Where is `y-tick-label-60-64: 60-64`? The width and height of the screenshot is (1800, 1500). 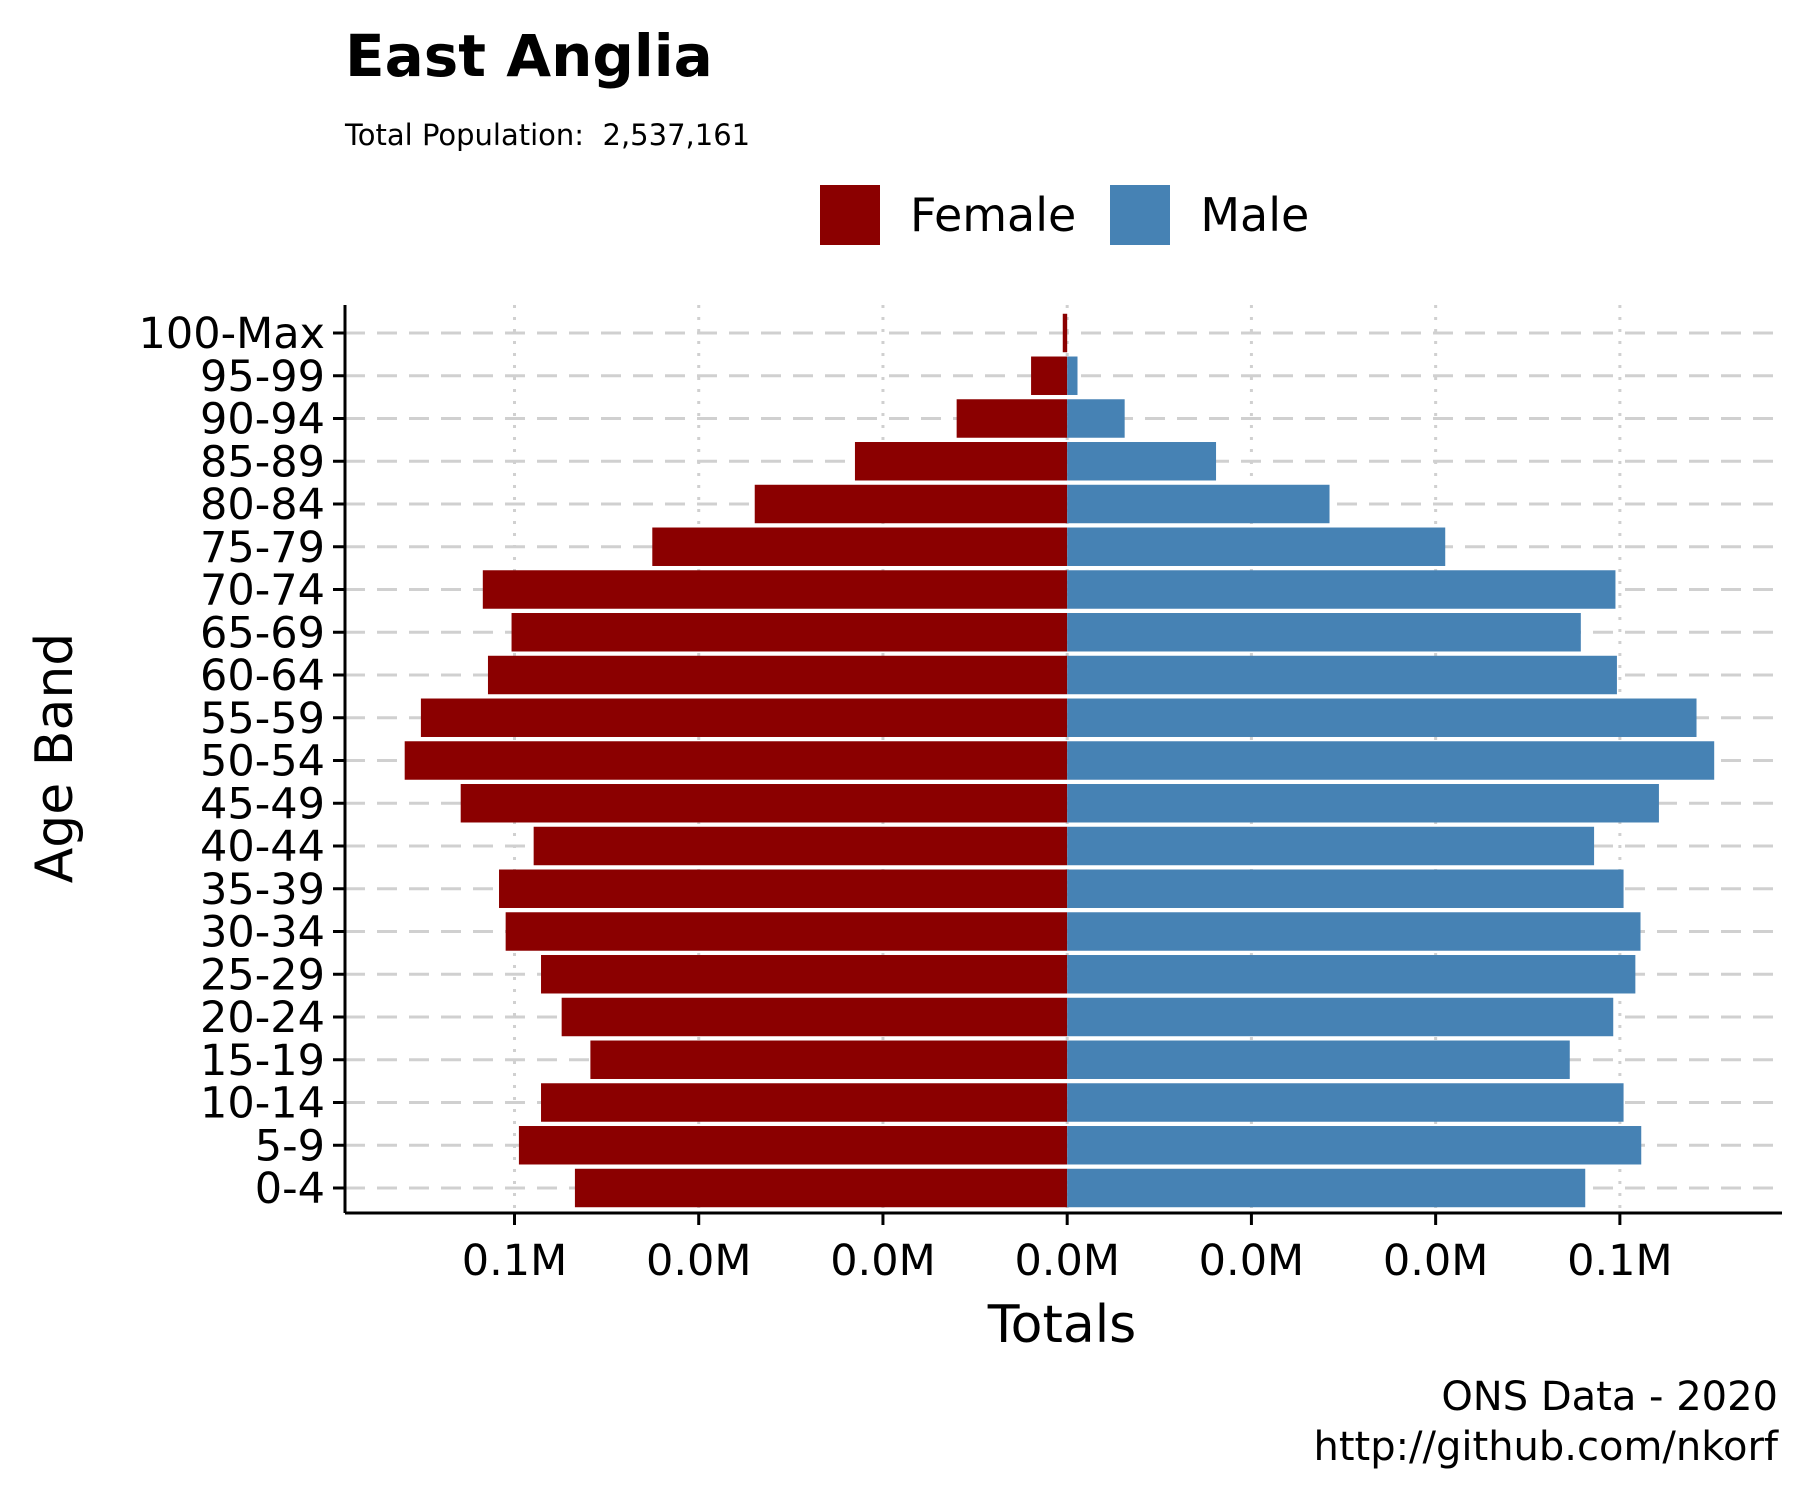 y-tick-label-60-64: 60-64 is located at coordinates (262, 676).